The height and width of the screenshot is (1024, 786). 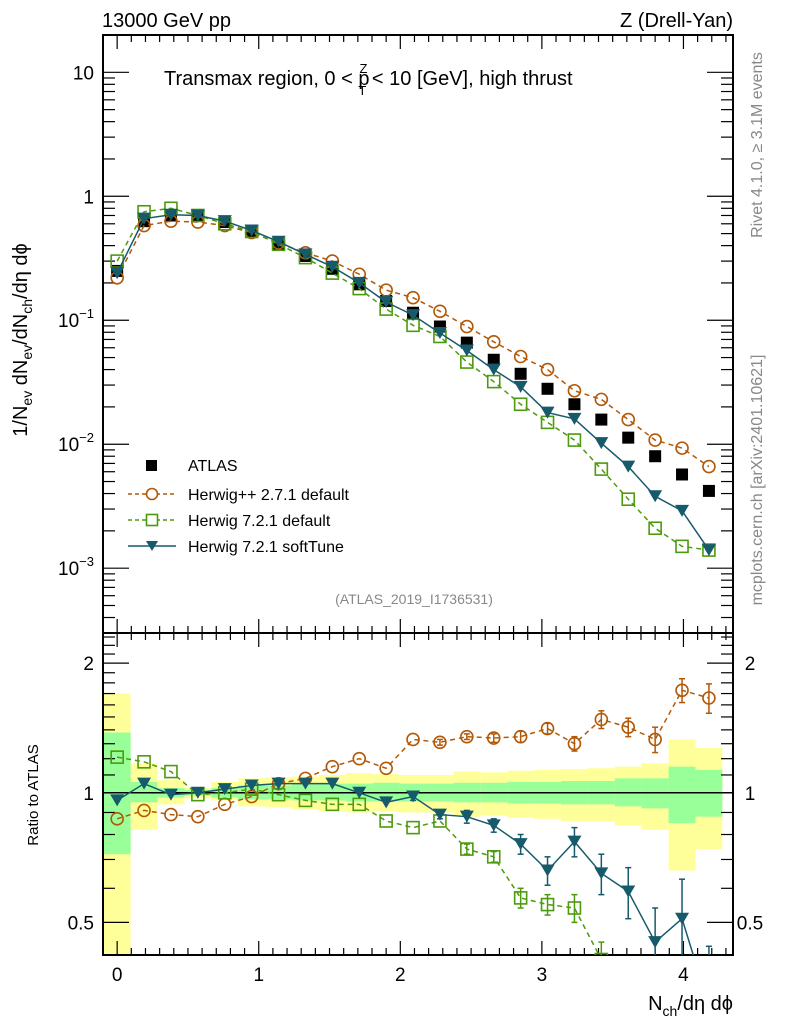 What do you see at coordinates (258, 975) in the screenshot?
I see `x-tick-label: 1` at bounding box center [258, 975].